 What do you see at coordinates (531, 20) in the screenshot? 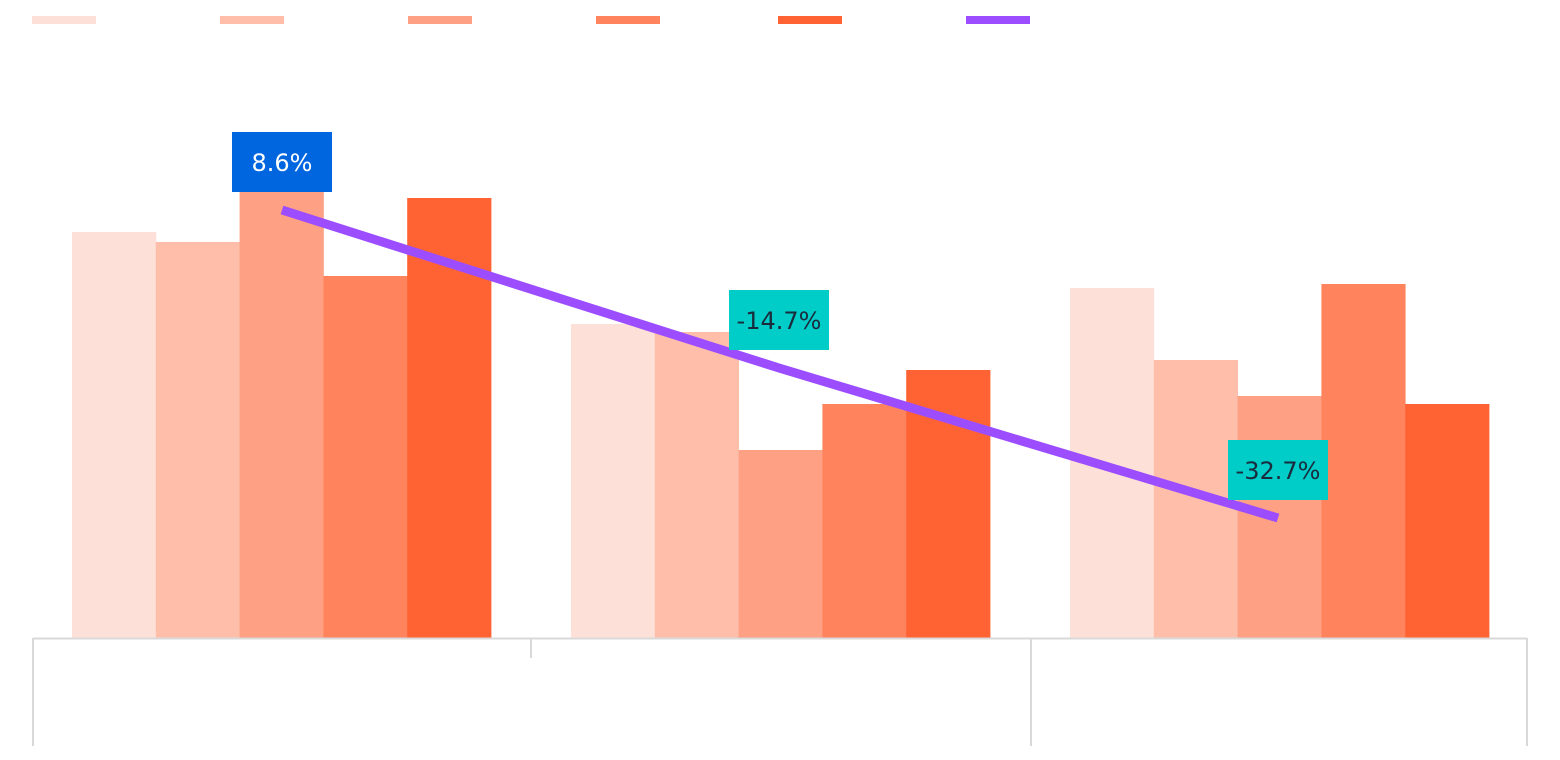
I see `legend` at bounding box center [531, 20].